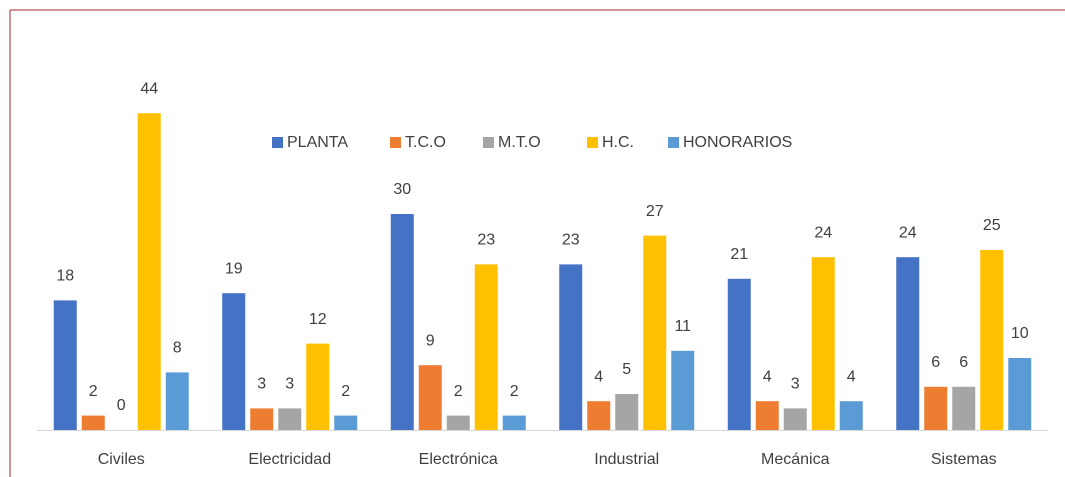 This screenshot has width=1065, height=477. Describe the element at coordinates (318, 319) in the screenshot. I see `data-label: 12` at that location.